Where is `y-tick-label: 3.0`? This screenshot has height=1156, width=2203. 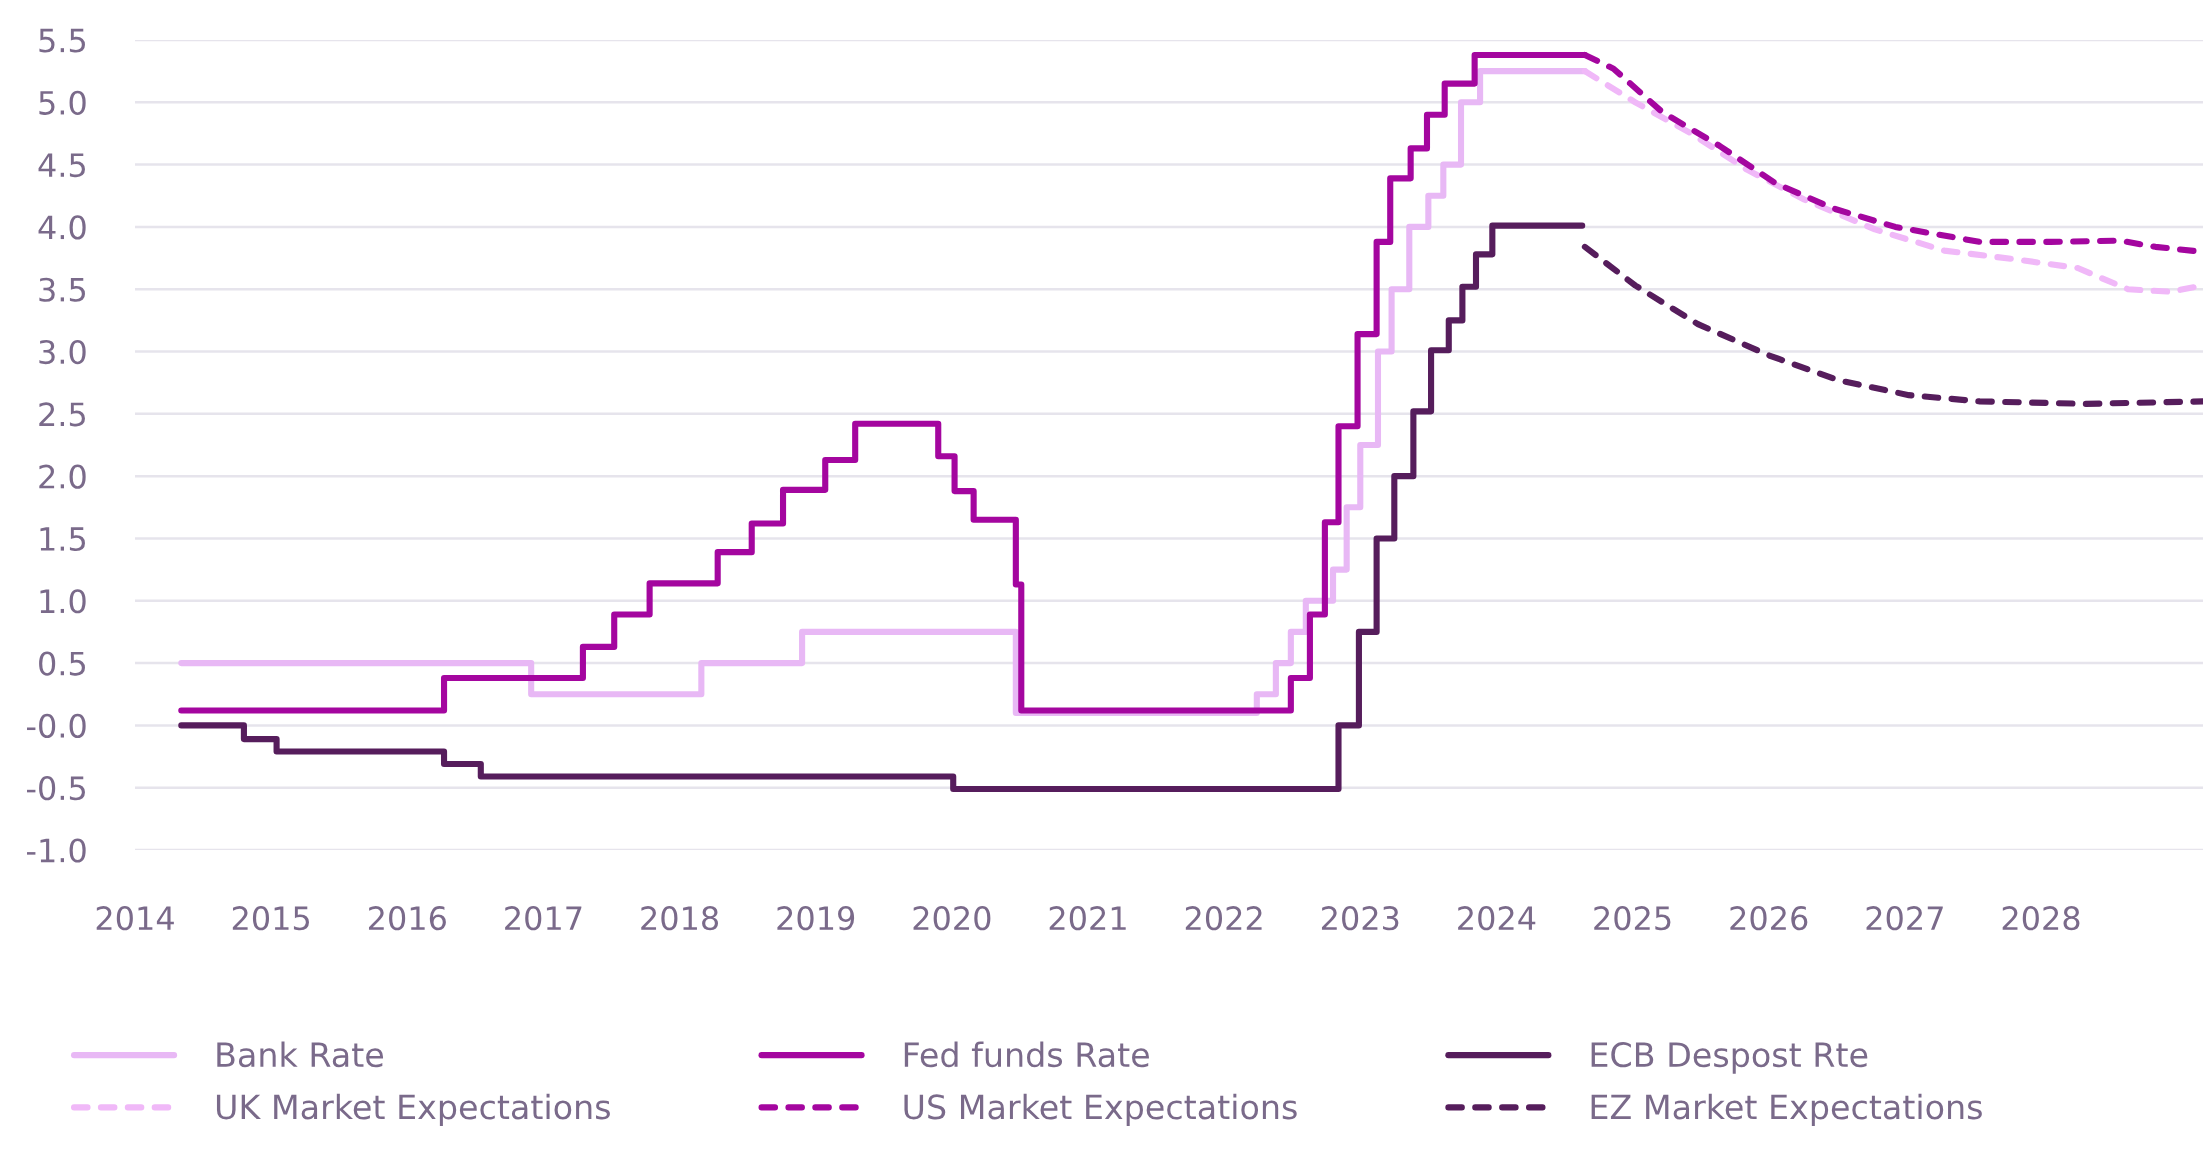 y-tick-label: 3.0 is located at coordinates (62, 352).